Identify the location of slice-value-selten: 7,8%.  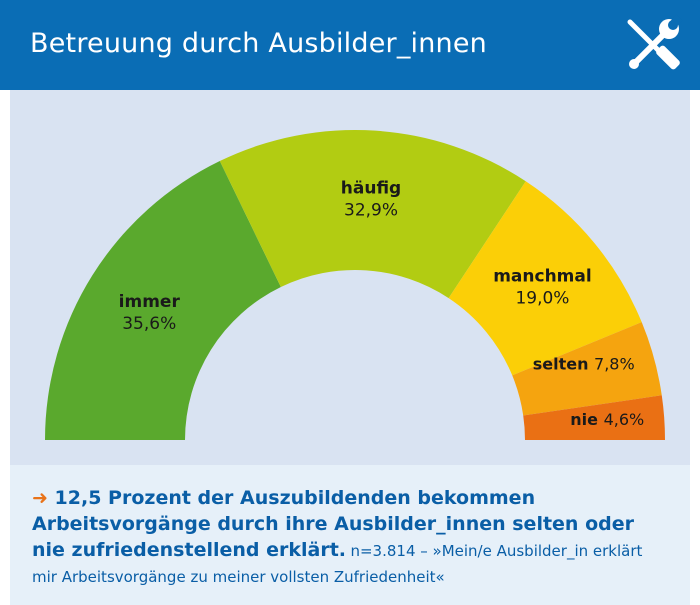
(614, 363).